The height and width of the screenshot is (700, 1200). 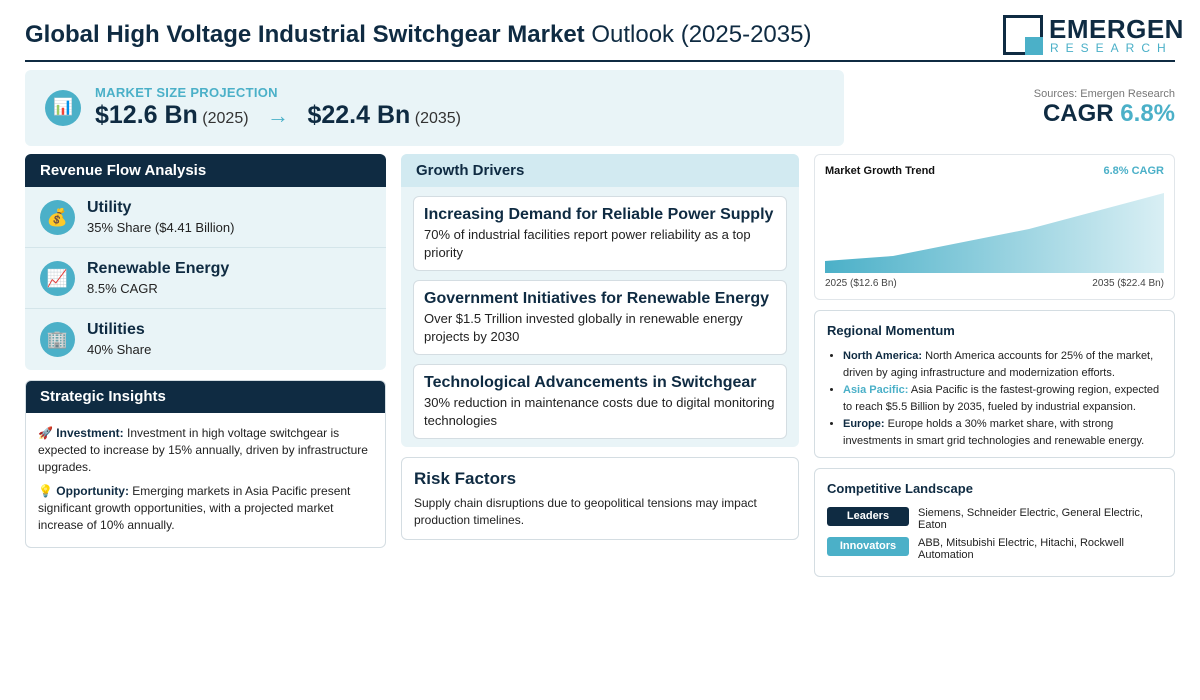 I want to click on money-bag-icon: 💰, so click(x=57, y=217).